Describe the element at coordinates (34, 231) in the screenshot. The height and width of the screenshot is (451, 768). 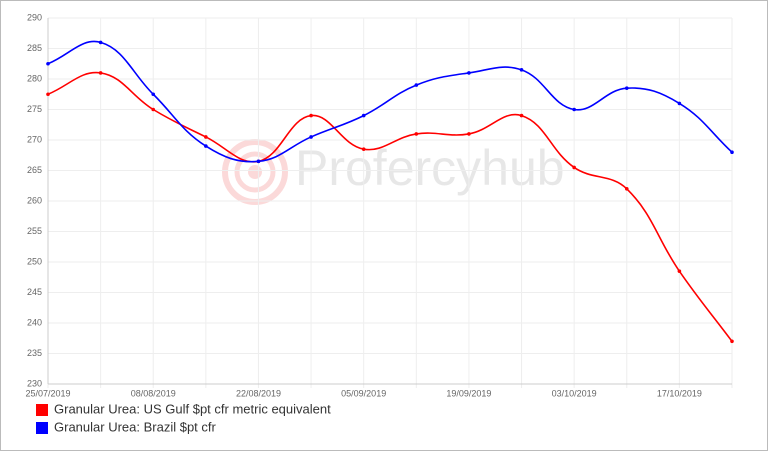
I see `y-tick-label: 255` at that location.